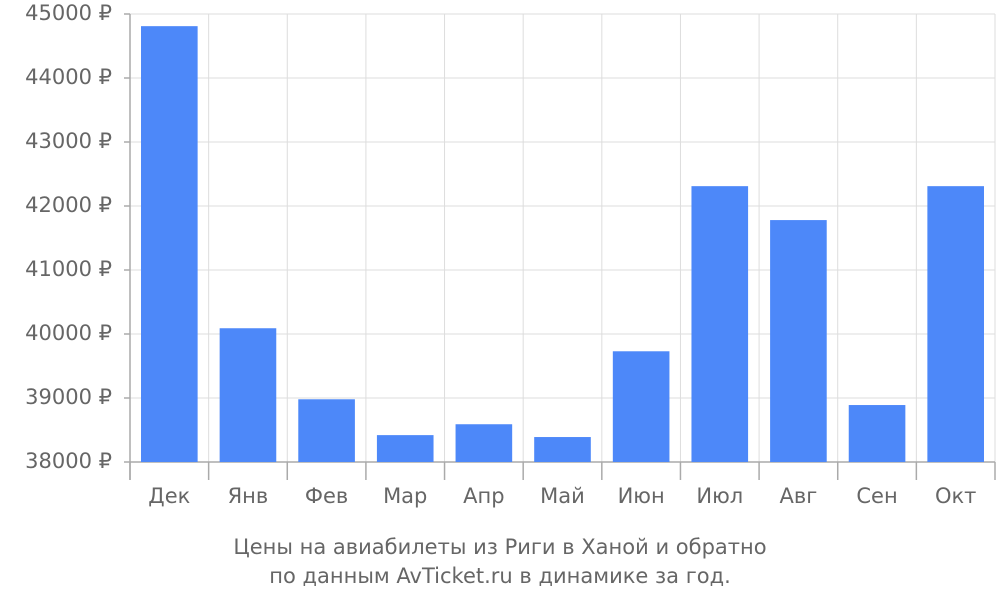 The height and width of the screenshot is (600, 1000). What do you see at coordinates (326, 496) in the screenshot?
I see `x-tick-label: Фев` at bounding box center [326, 496].